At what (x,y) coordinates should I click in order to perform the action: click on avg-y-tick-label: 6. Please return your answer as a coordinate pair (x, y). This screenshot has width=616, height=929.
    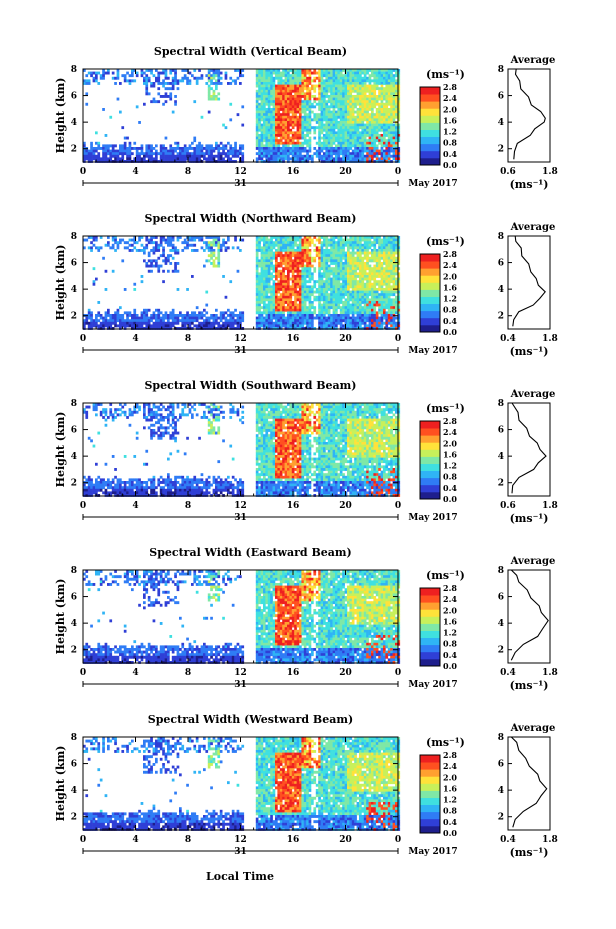
    Looking at the image, I should click on (501, 97).